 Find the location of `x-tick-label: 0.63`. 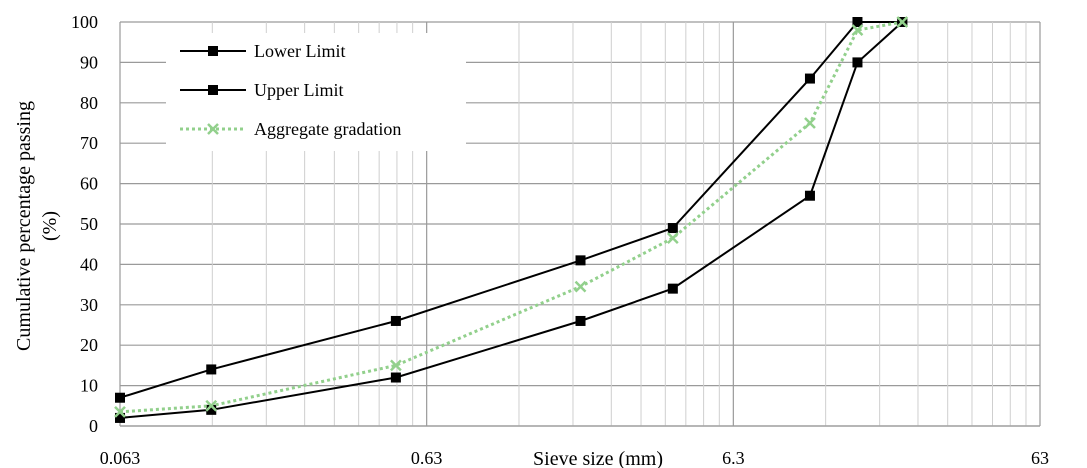

x-tick-label: 0.63 is located at coordinates (427, 458).